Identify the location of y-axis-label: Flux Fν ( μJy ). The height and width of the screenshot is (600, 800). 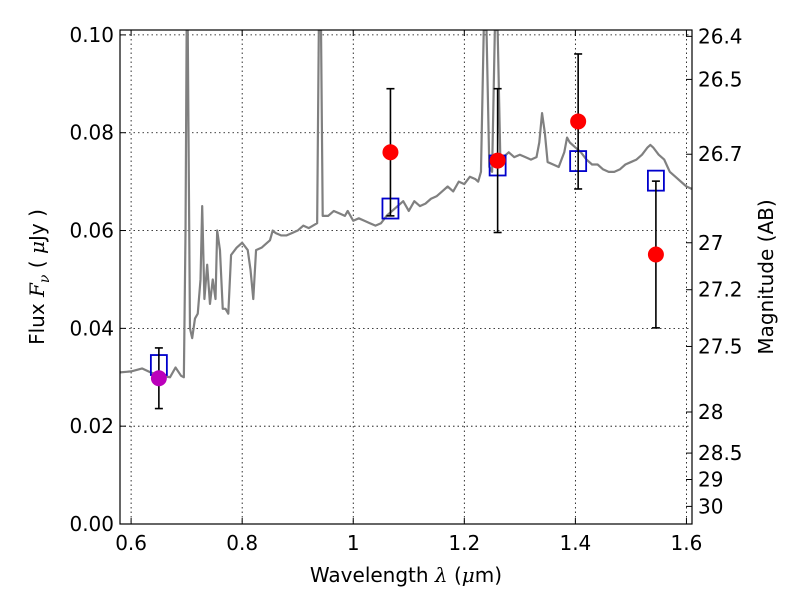
(39, 277).